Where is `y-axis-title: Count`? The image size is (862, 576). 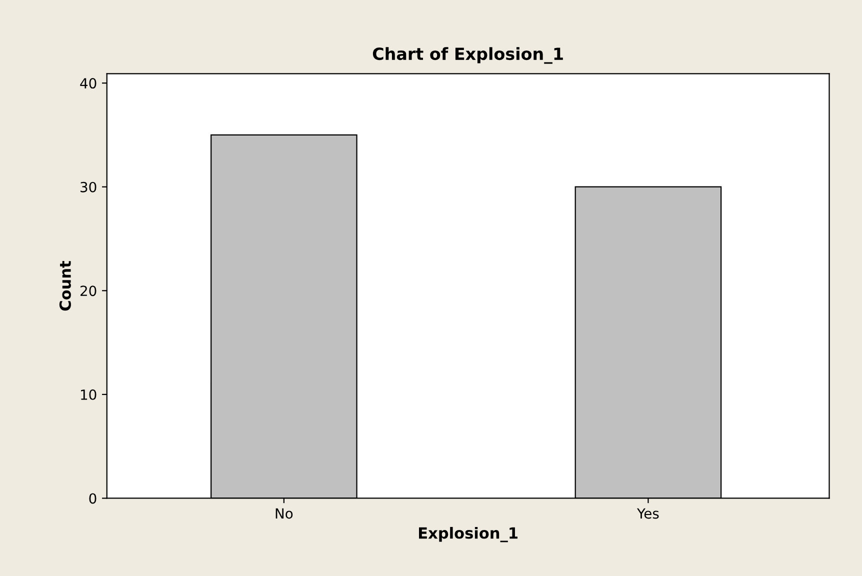
y-axis-title: Count is located at coordinates (65, 285).